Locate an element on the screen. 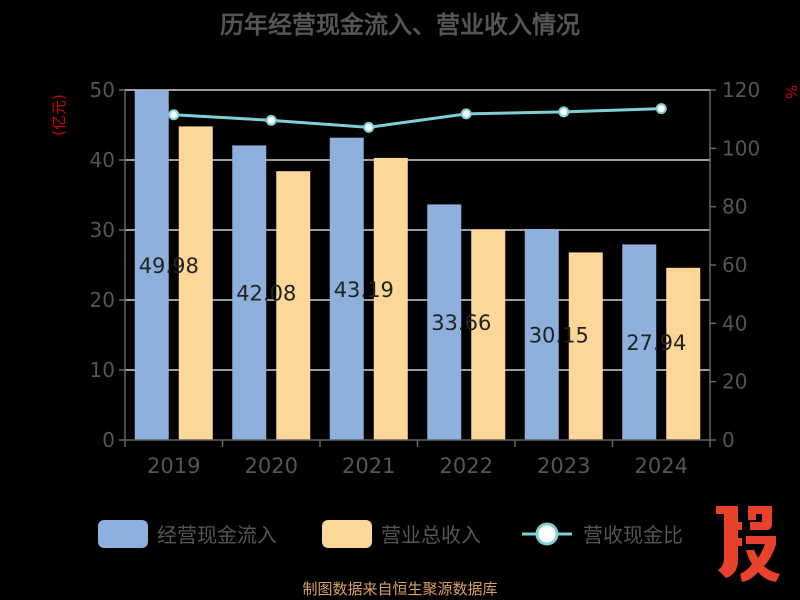  legend-swatch-cash-inflow is located at coordinates (123, 534).